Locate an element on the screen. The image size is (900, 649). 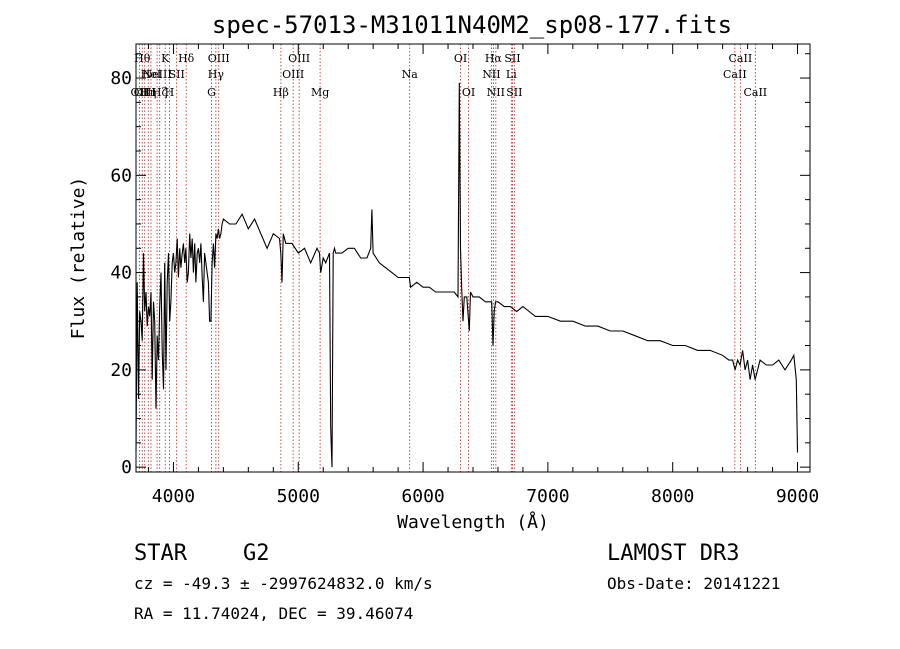
x-tick-label: 5000 is located at coordinates (298, 496).